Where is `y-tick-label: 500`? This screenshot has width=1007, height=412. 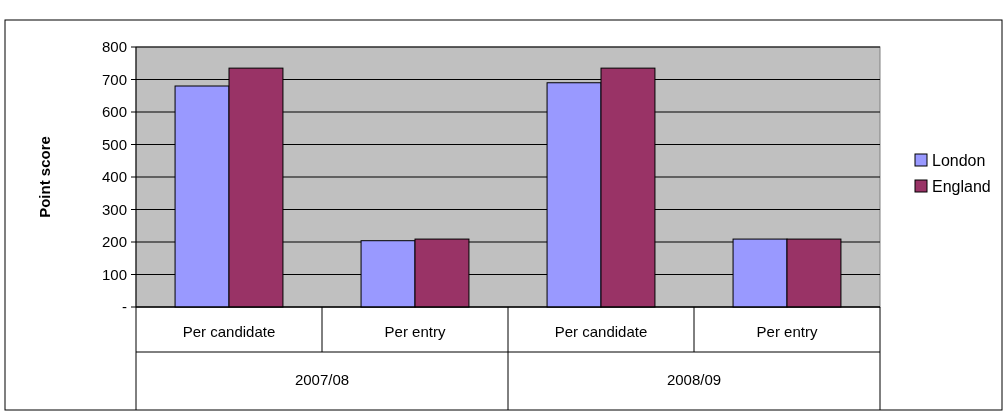 y-tick-label: 500 is located at coordinates (114, 144).